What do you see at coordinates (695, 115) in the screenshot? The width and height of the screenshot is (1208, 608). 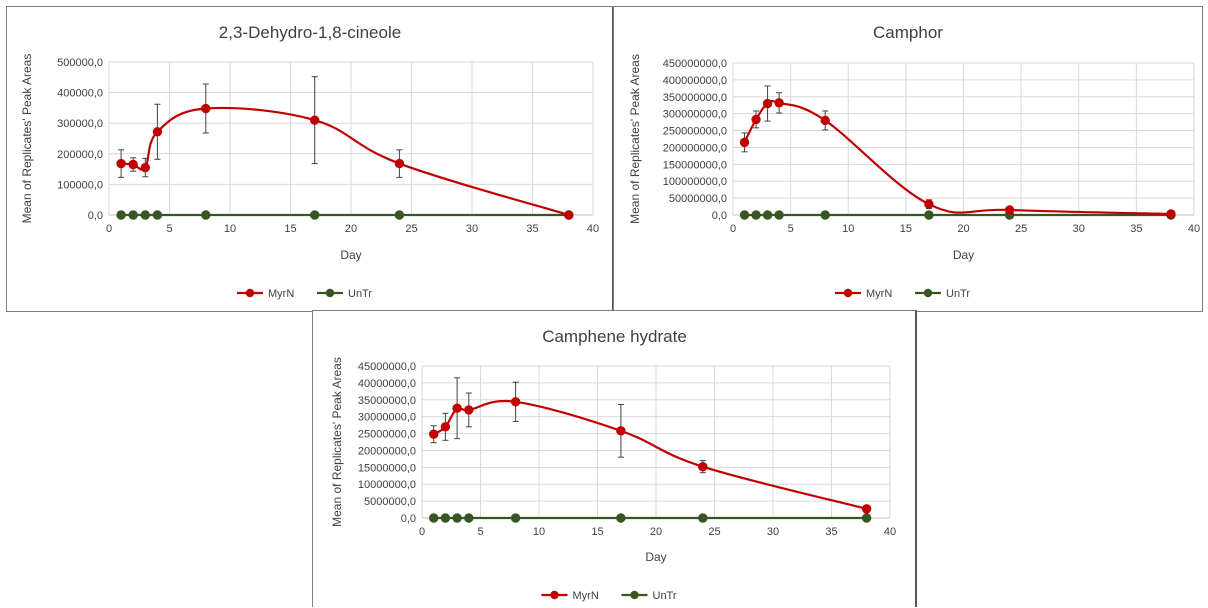 I see `y-tick-label: 300000000,0` at bounding box center [695, 115].